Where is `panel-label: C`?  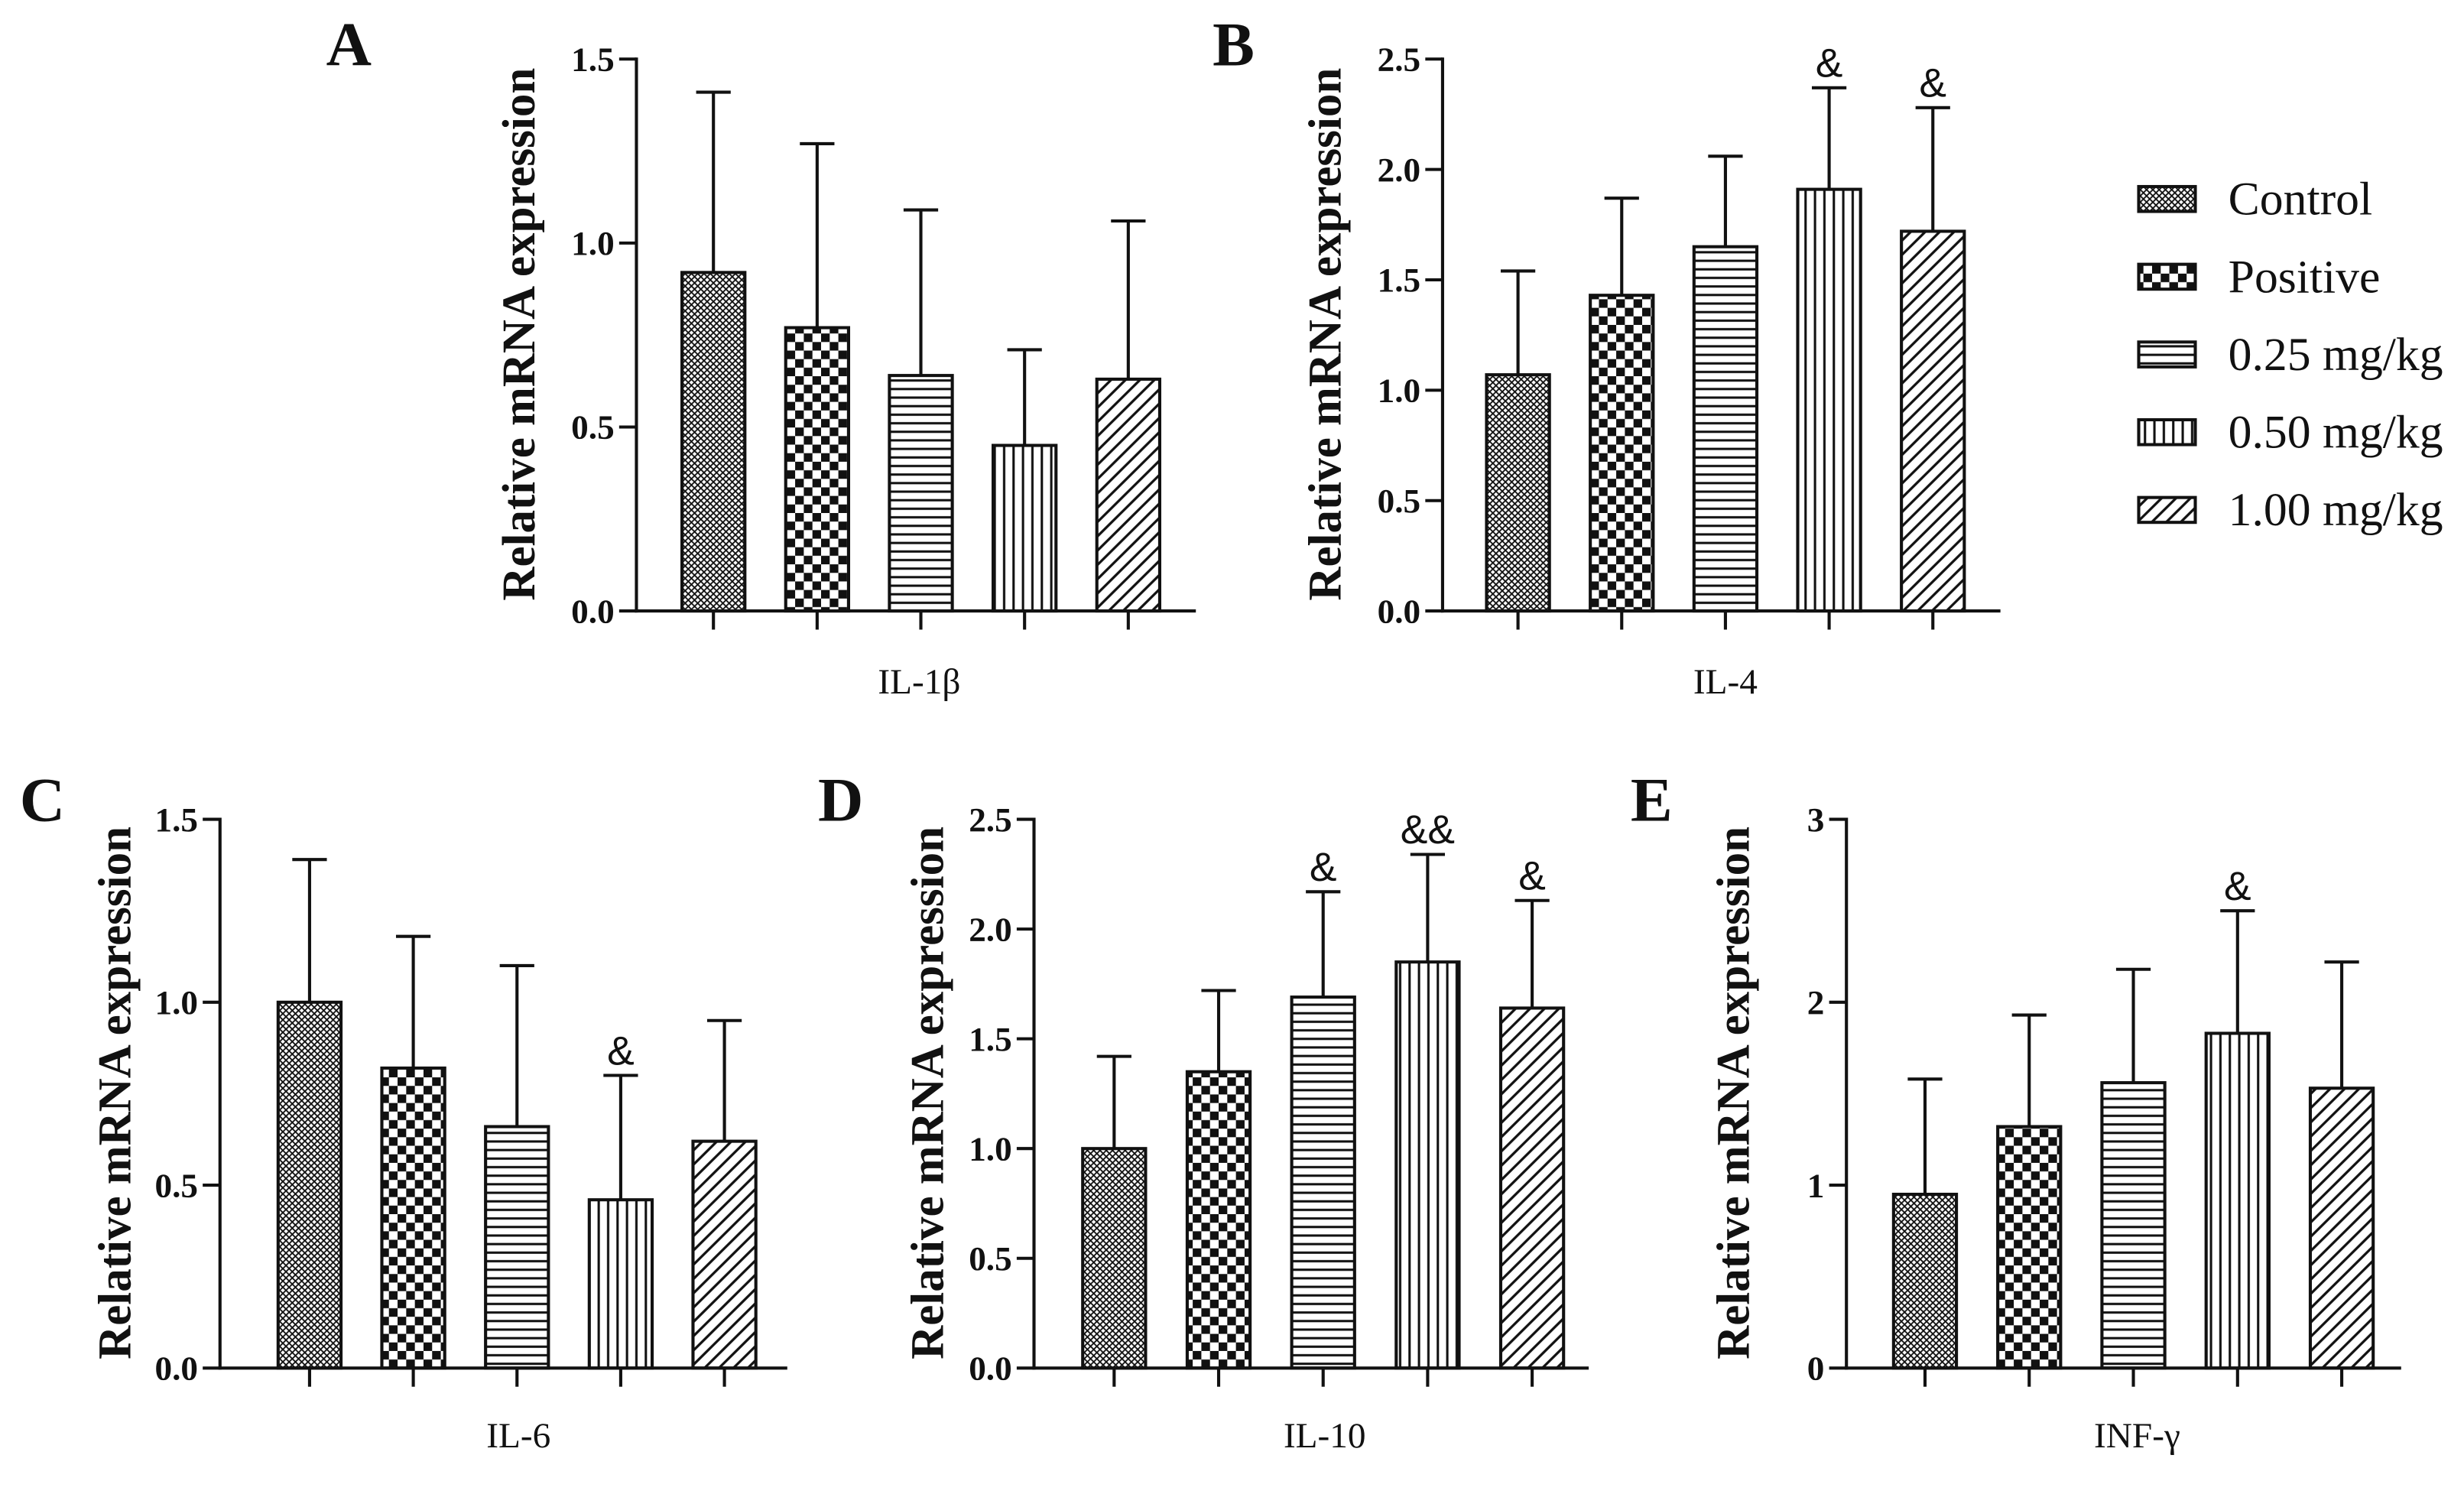
panel-label: C is located at coordinates (42, 800).